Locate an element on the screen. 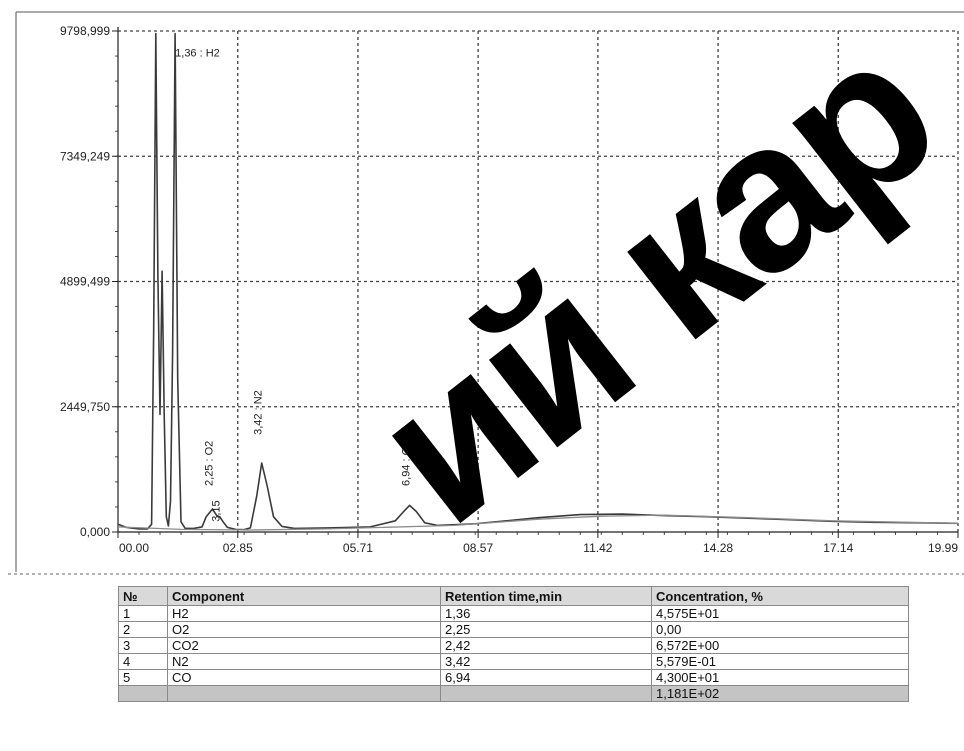 The width and height of the screenshot is (964, 751). header-number: № is located at coordinates (143, 596).